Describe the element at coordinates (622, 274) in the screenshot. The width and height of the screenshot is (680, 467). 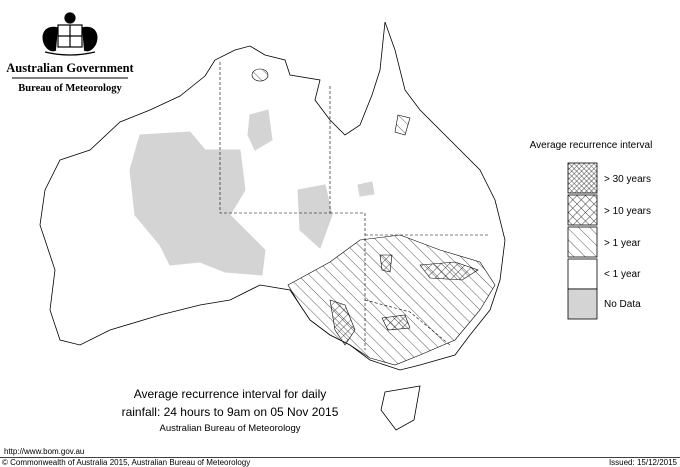
I see `legend-label: < 1 year` at that location.